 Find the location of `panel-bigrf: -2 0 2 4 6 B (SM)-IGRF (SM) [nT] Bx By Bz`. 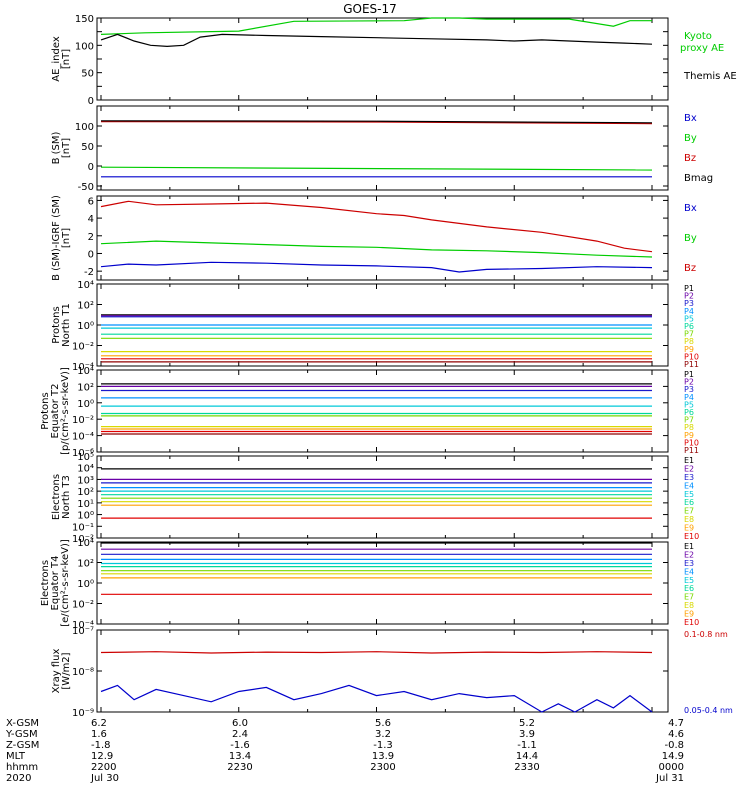

panel-bigrf: -2 0 2 4 6 B (SM)-IGRF (SM) [nT] Bx By Bz is located at coordinates (374, 238).